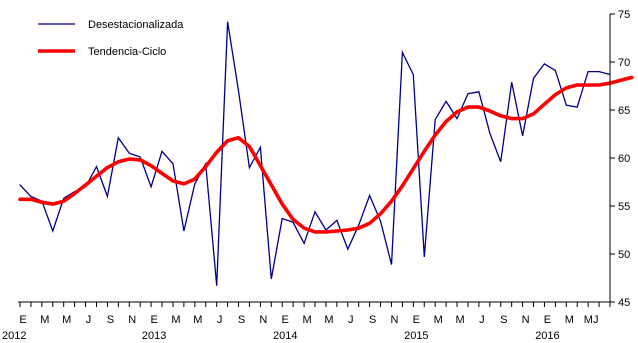 Image resolution: width=638 pixels, height=343 pixels. I want to click on x-tick-label-year: 2013, so click(154, 336).